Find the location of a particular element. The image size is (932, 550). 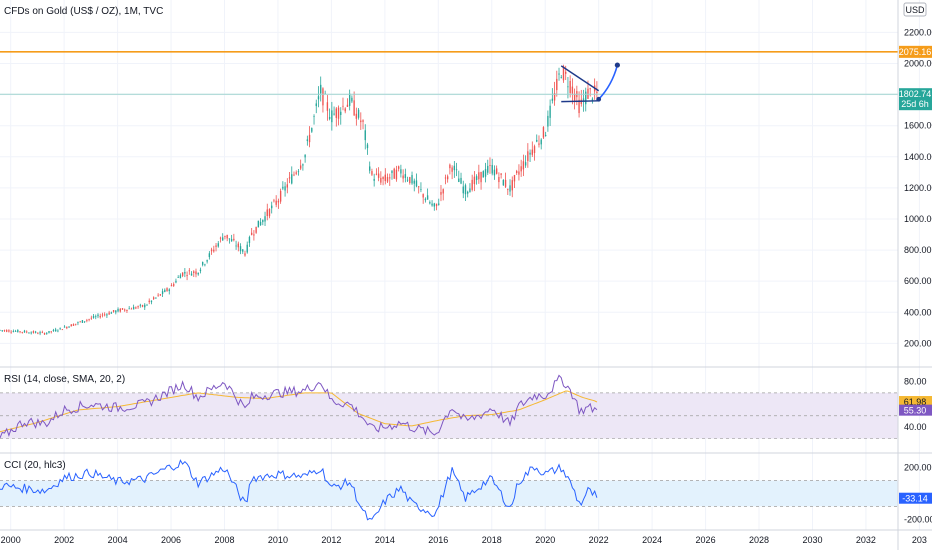

time-tick-label: 203 is located at coordinates (919, 540).